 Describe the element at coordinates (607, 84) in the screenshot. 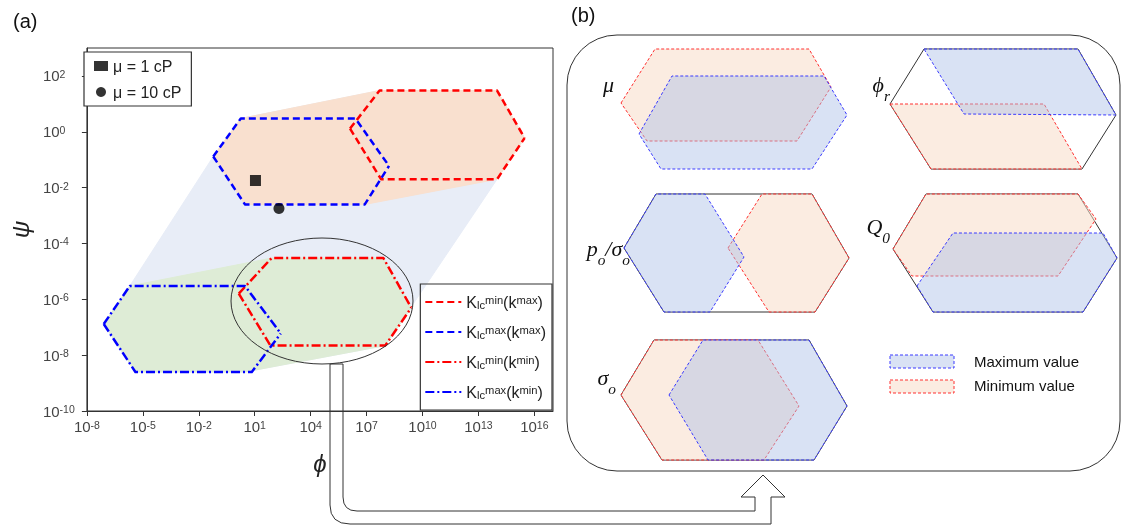

I see `text: μ` at that location.